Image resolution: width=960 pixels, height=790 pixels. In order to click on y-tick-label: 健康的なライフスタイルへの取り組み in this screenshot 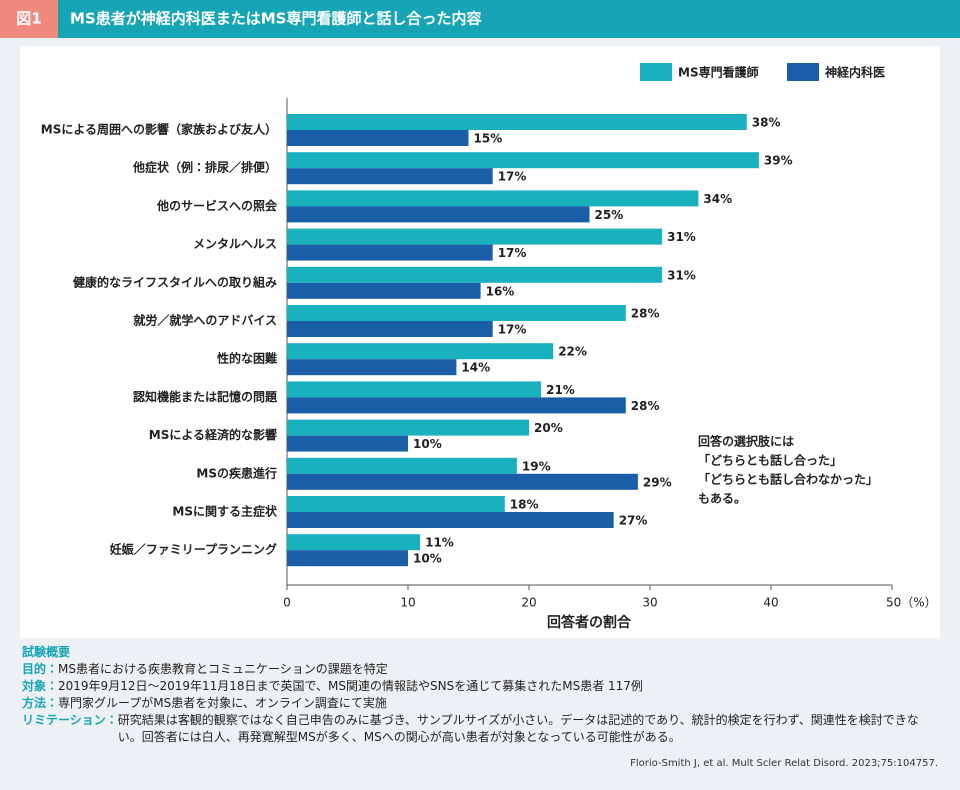, I will do `click(174, 281)`.